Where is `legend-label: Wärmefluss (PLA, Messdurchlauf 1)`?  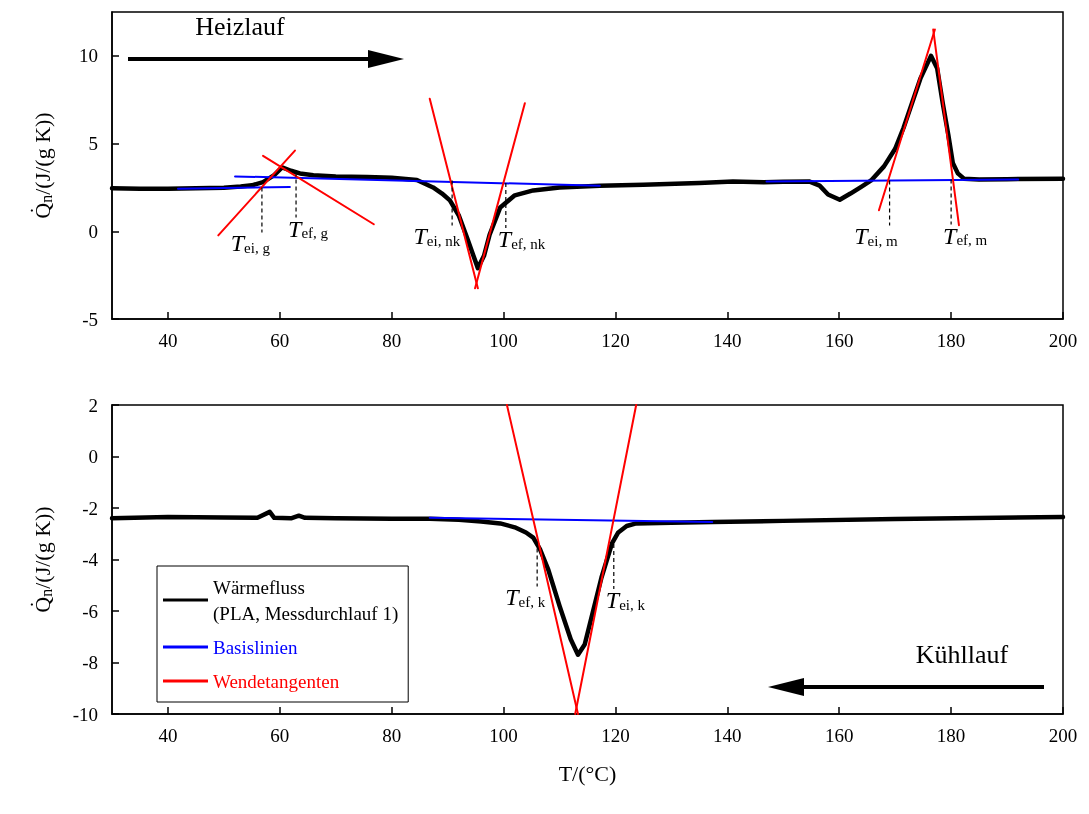
legend-label: Wärmefluss (PLA, Messdurchlauf 1) is located at coordinates (306, 600).